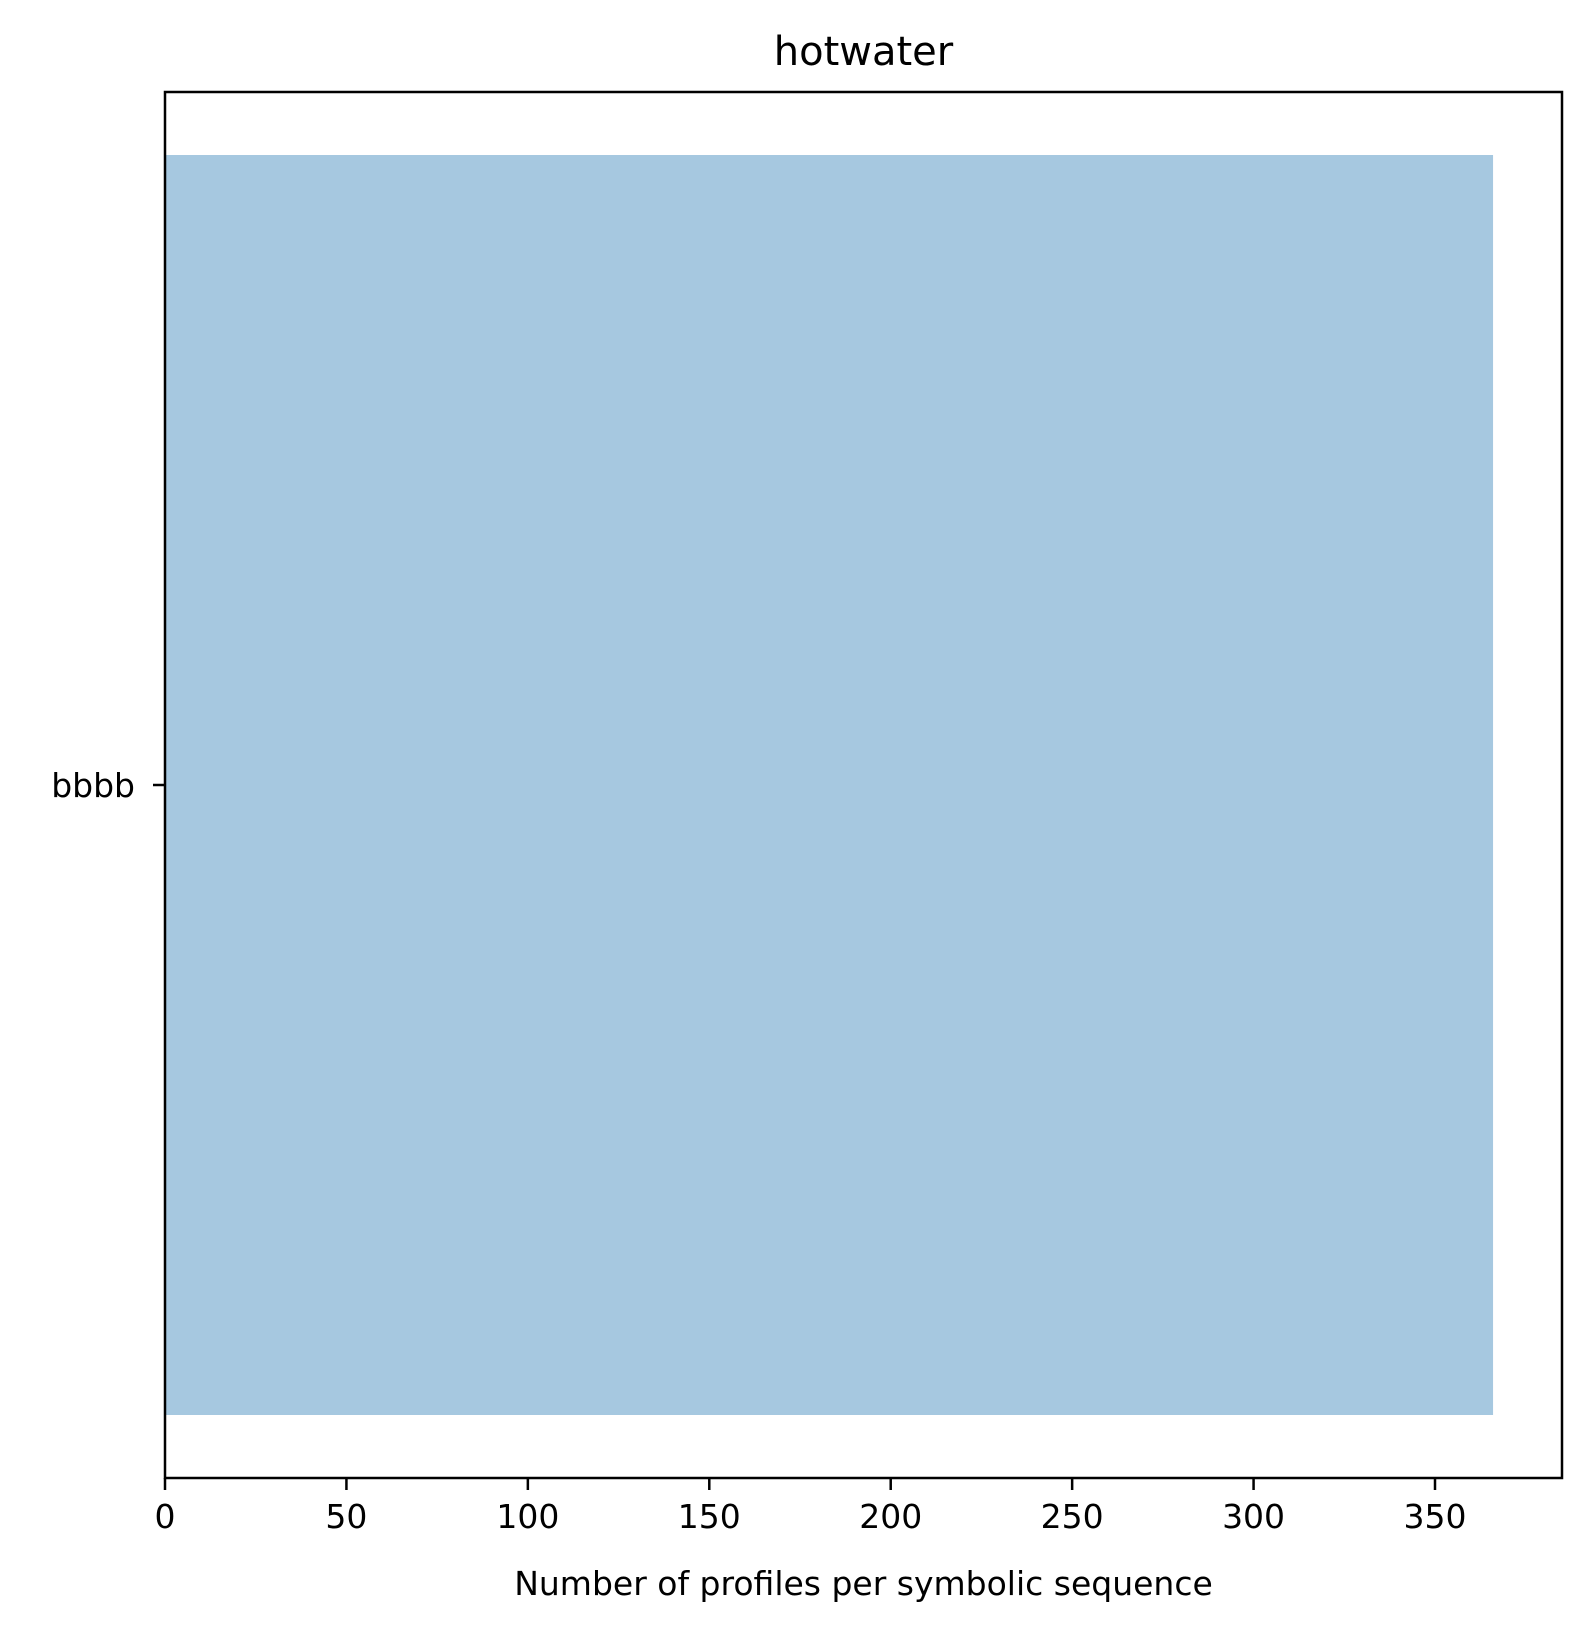 This screenshot has height=1634, width=1590. Describe the element at coordinates (527, 1516) in the screenshot. I see `x-tick-label: 100` at that location.